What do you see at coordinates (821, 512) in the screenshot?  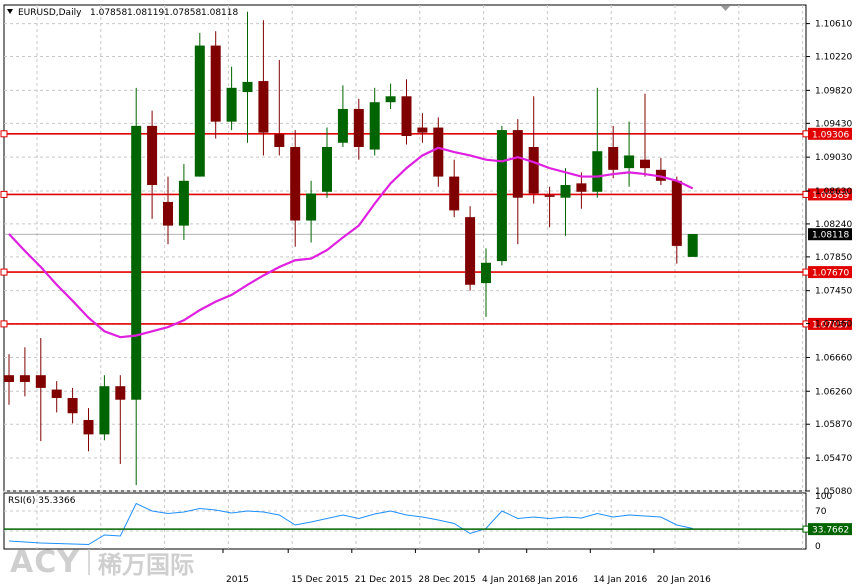 I see `rsi-tick-label: 70` at bounding box center [821, 512].